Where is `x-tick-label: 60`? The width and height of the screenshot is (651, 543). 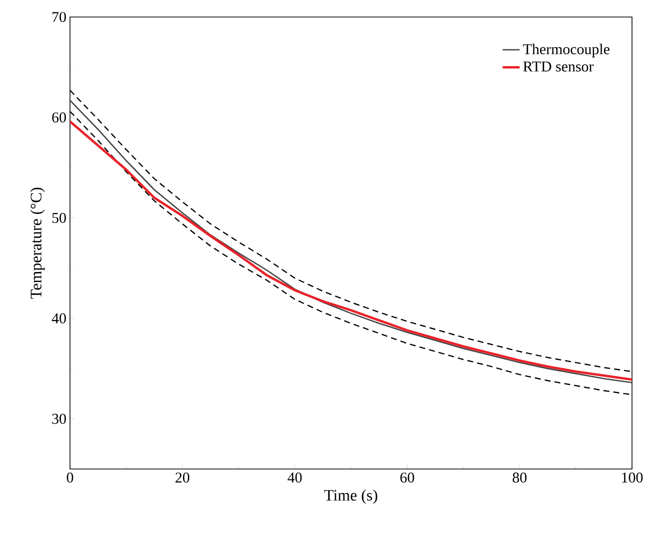
x-tick-label: 60 is located at coordinates (407, 477).